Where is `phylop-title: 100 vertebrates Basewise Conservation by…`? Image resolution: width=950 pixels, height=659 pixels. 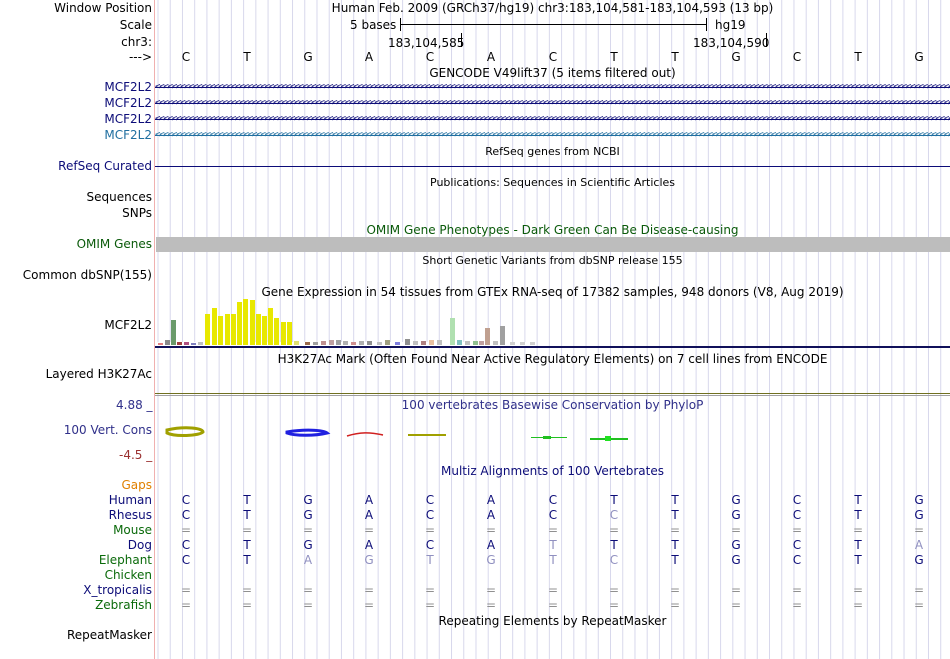
phylop-title: 100 vertebrates Basewise Conservation by… is located at coordinates (552, 405).